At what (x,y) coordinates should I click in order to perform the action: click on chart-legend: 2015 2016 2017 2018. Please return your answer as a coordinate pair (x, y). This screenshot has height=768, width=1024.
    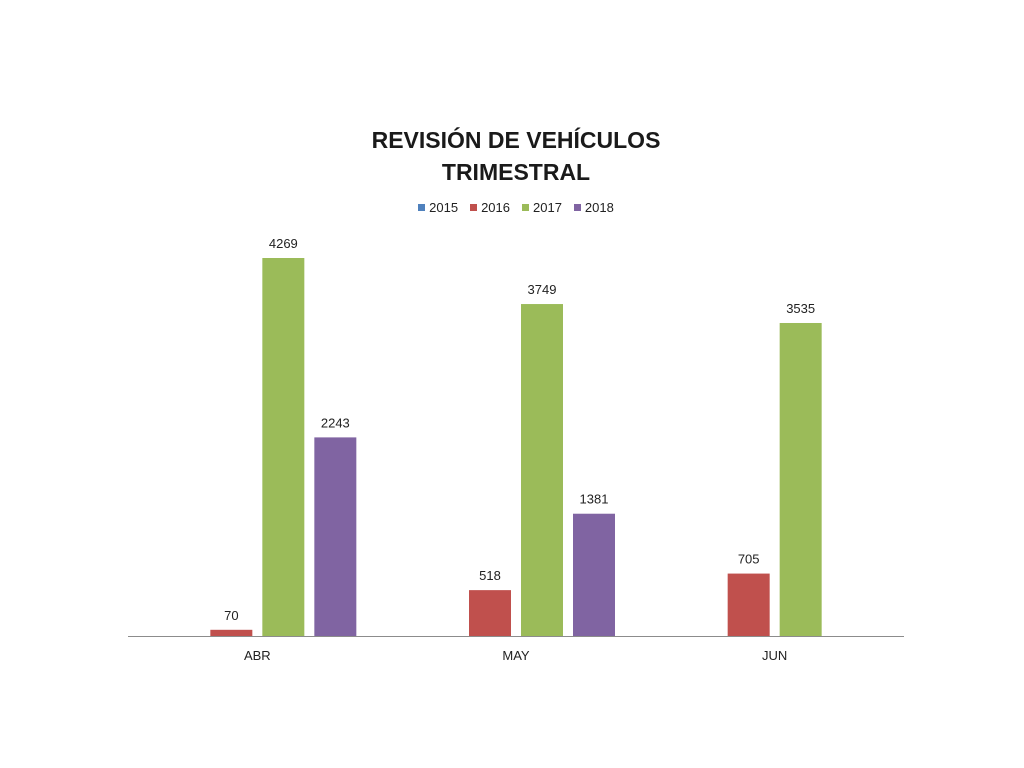
    Looking at the image, I should click on (512, 207).